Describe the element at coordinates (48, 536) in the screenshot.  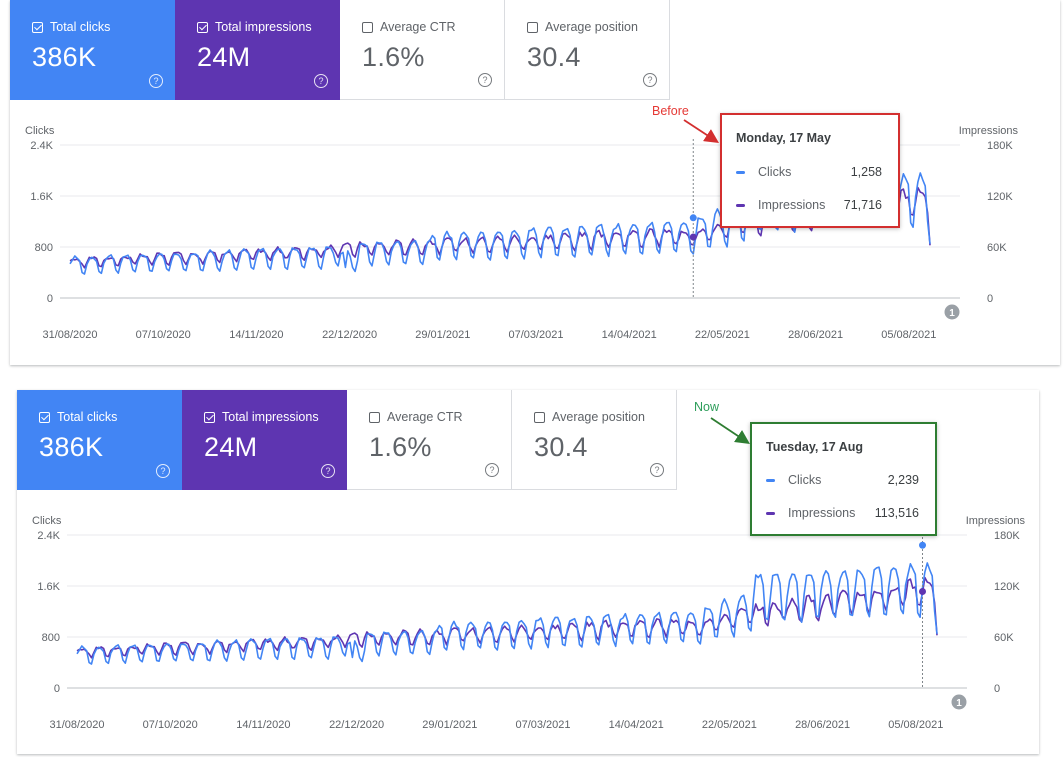
I see `y-tick-left: 2.4K` at that location.